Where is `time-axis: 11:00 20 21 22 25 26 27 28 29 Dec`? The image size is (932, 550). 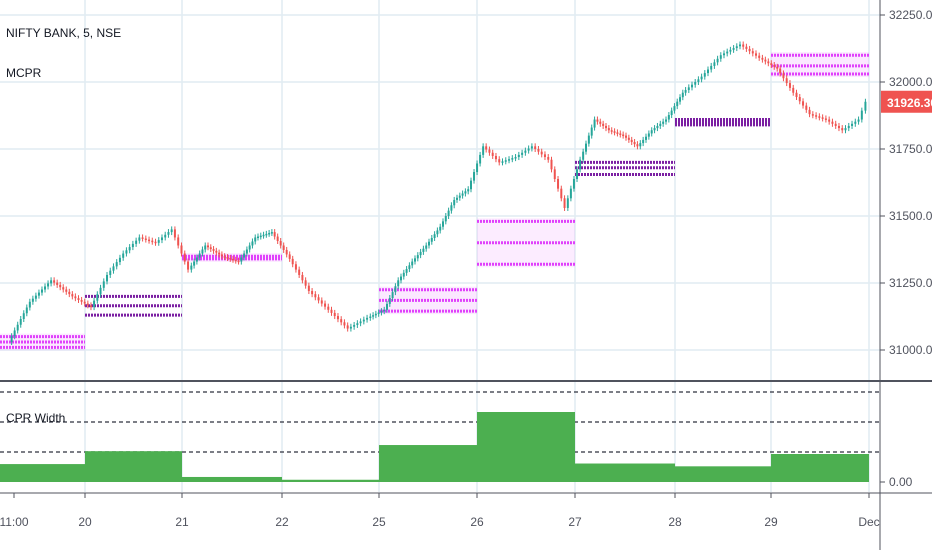 time-axis: 11:00 20 21 22 25 26 27 28 29 Dec is located at coordinates (466, 510).